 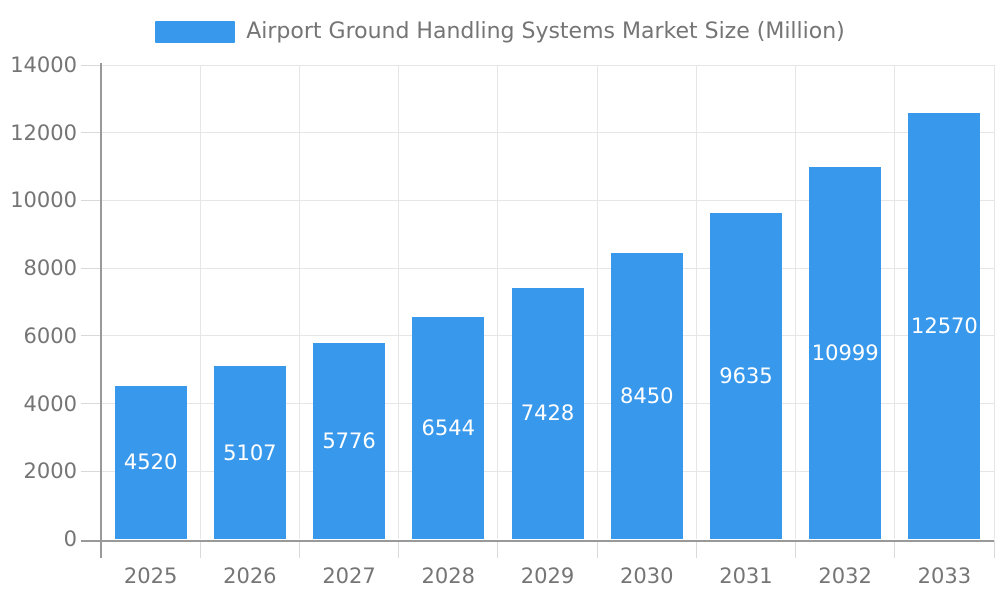 I want to click on bar-value-label: 8450, so click(x=646, y=395).